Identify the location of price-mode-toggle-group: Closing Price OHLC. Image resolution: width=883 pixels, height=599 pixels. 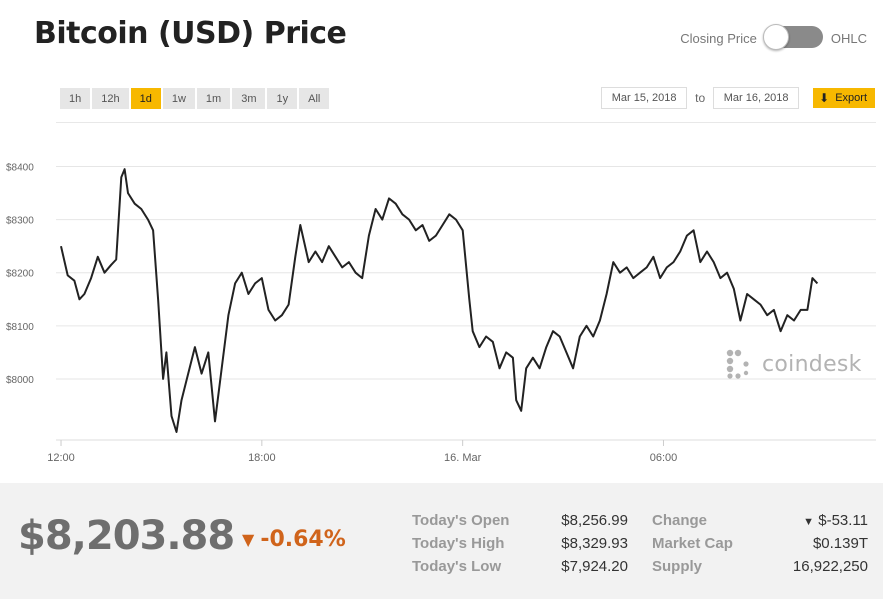
(773, 38).